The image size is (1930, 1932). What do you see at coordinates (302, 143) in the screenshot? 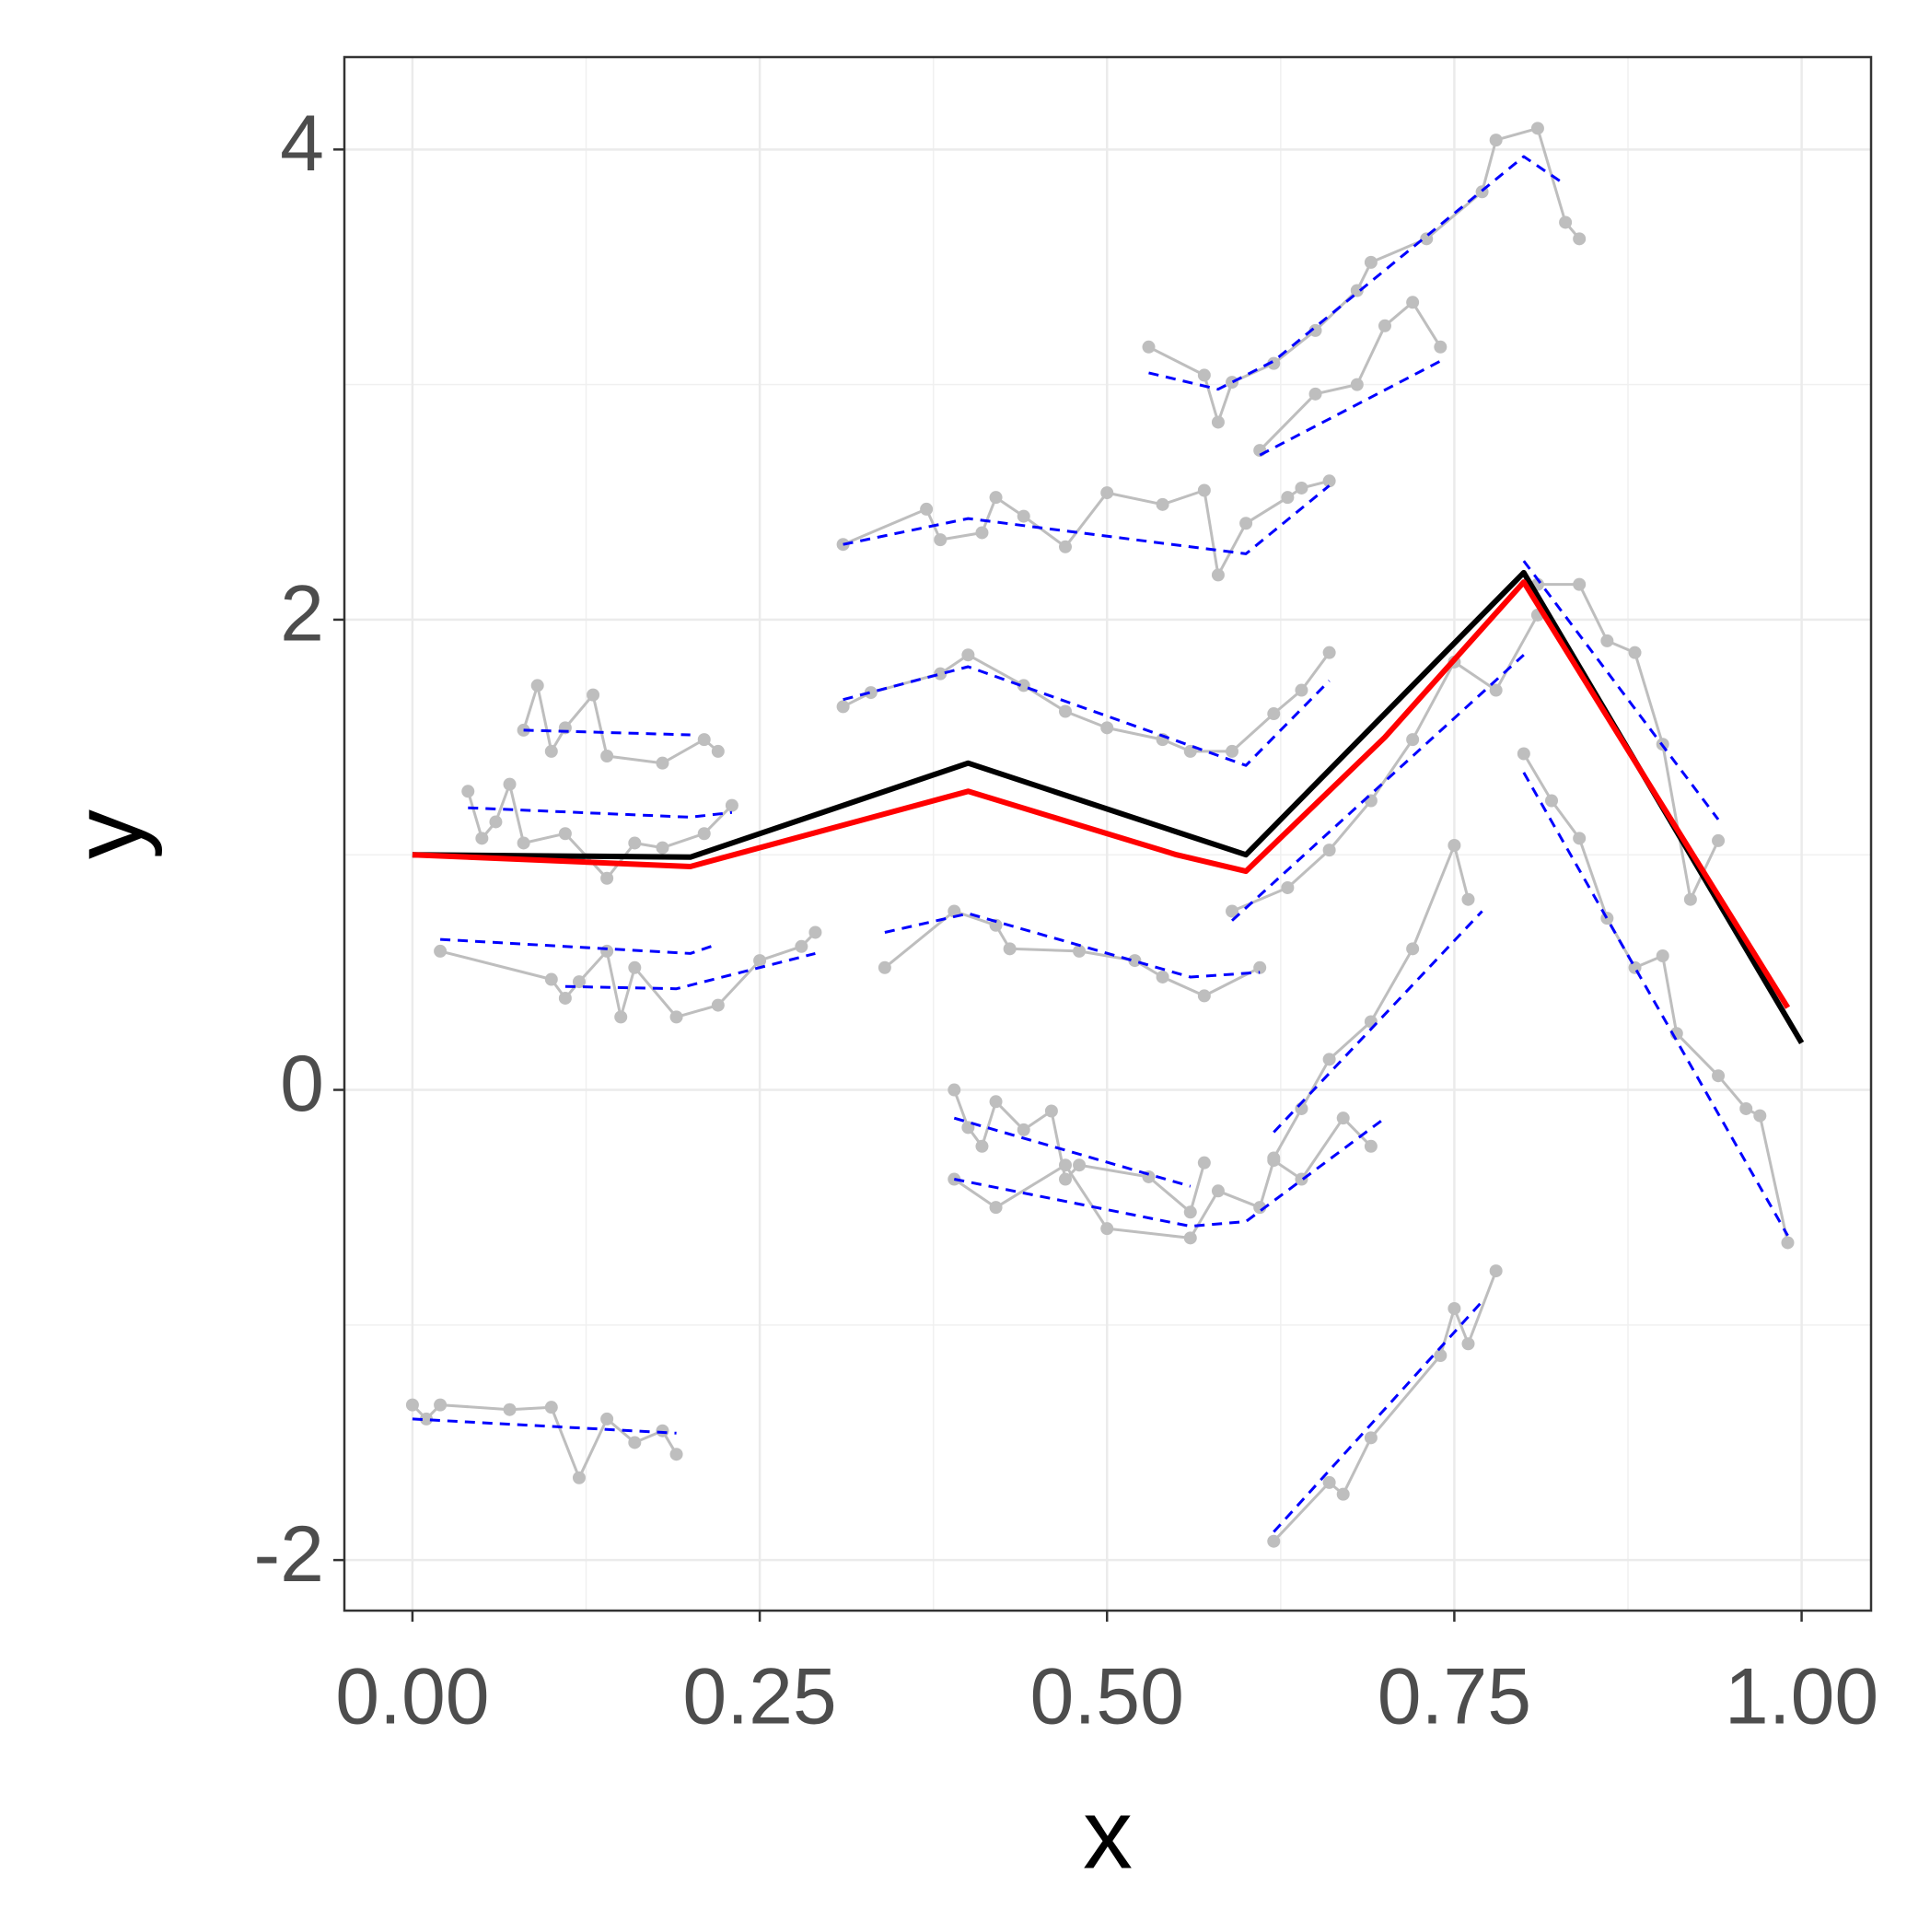
I see `y-tick-label: 4` at bounding box center [302, 143].